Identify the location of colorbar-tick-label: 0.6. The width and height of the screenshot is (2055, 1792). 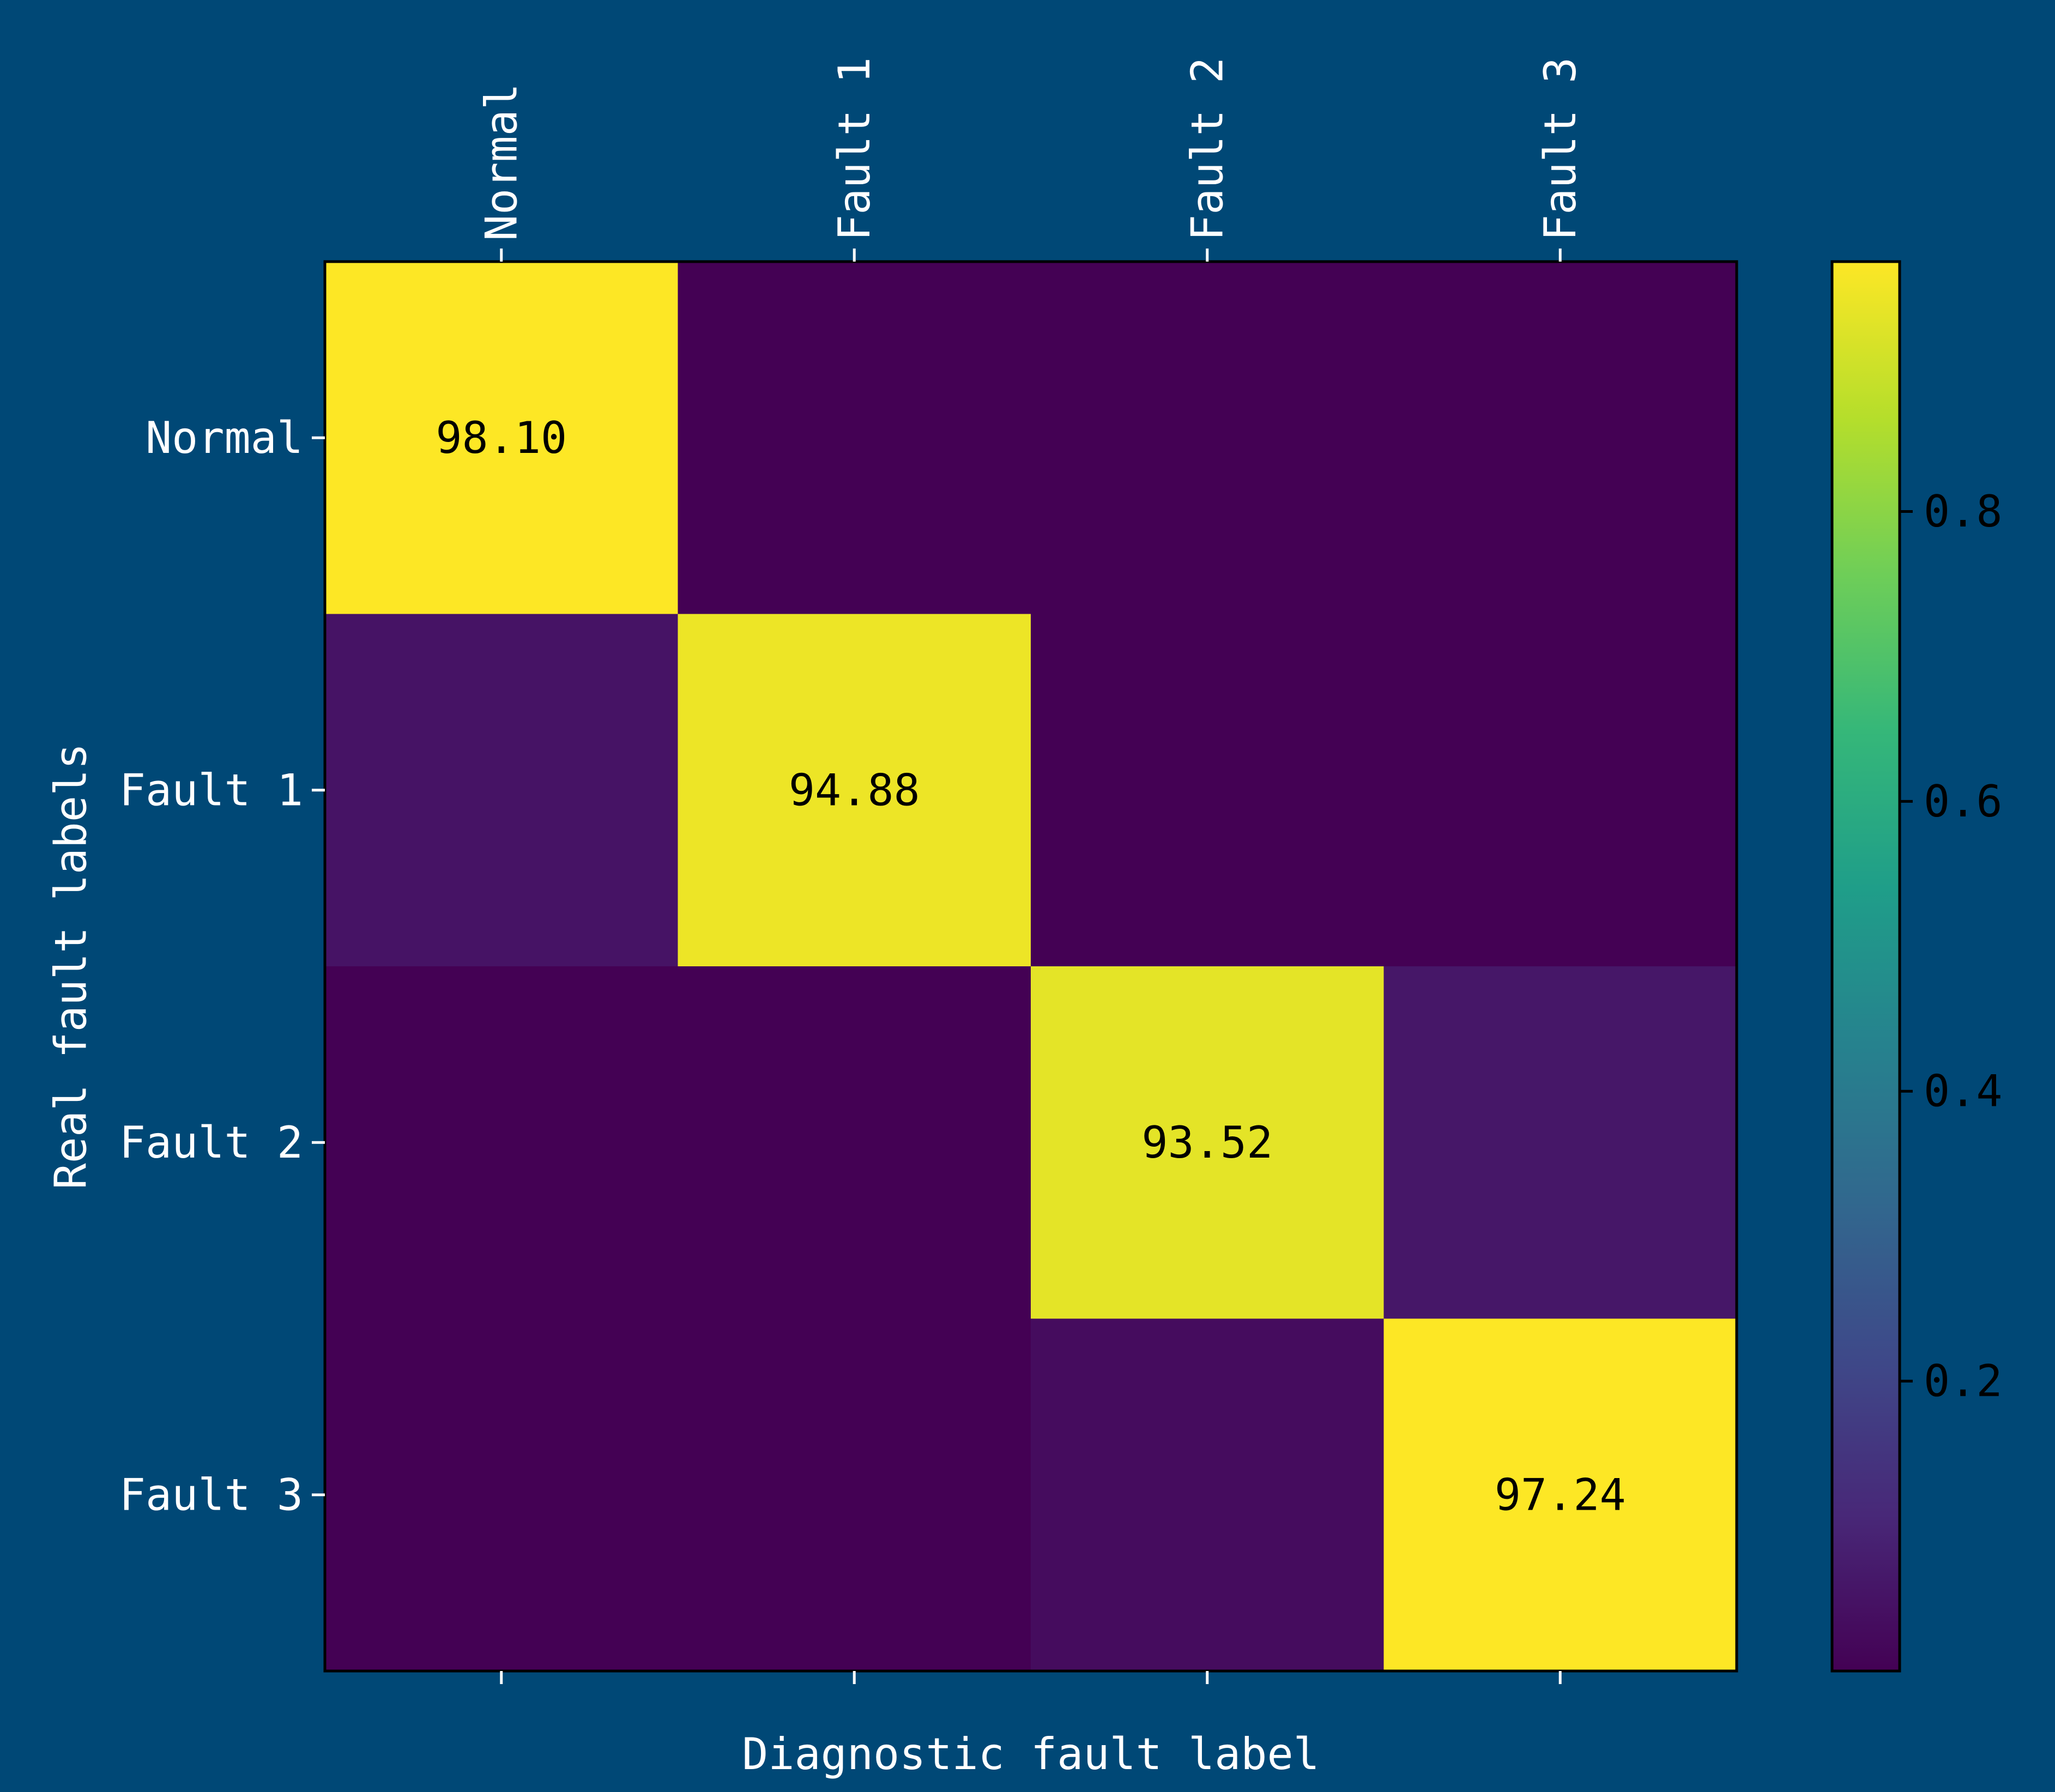
(1963, 801).